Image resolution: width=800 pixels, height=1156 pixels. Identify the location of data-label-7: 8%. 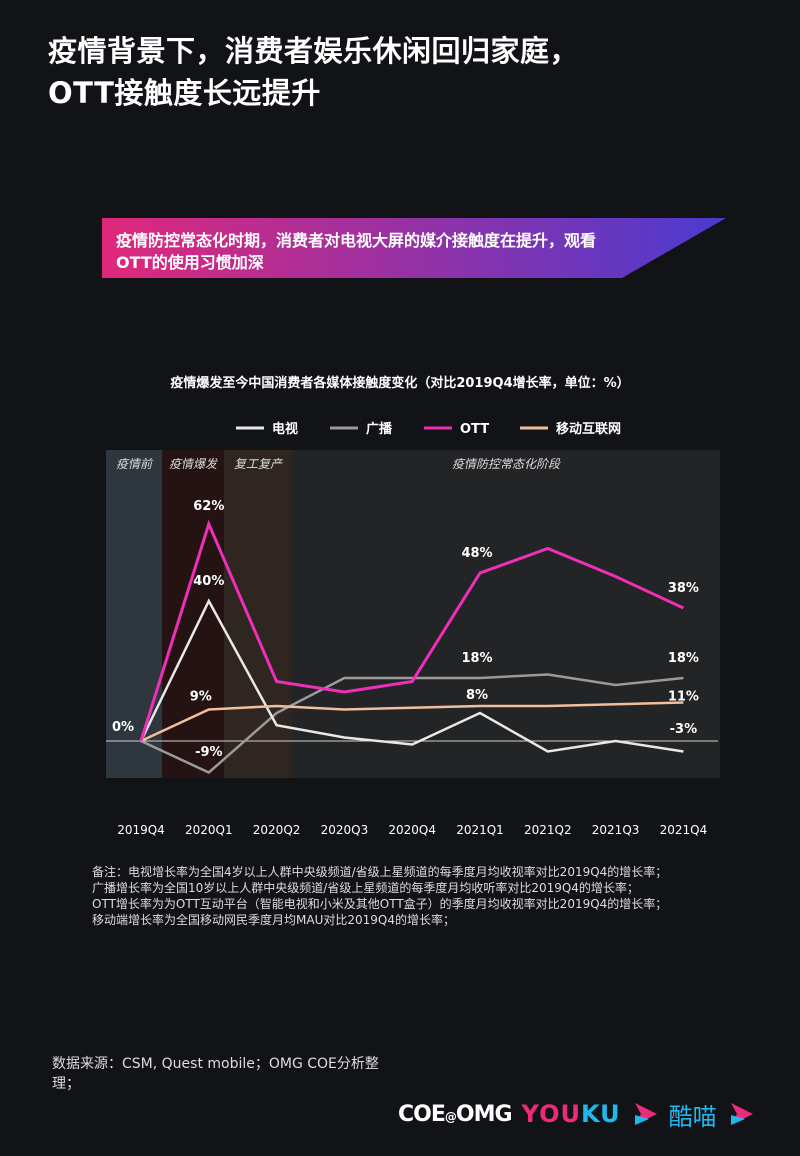
(477, 695).